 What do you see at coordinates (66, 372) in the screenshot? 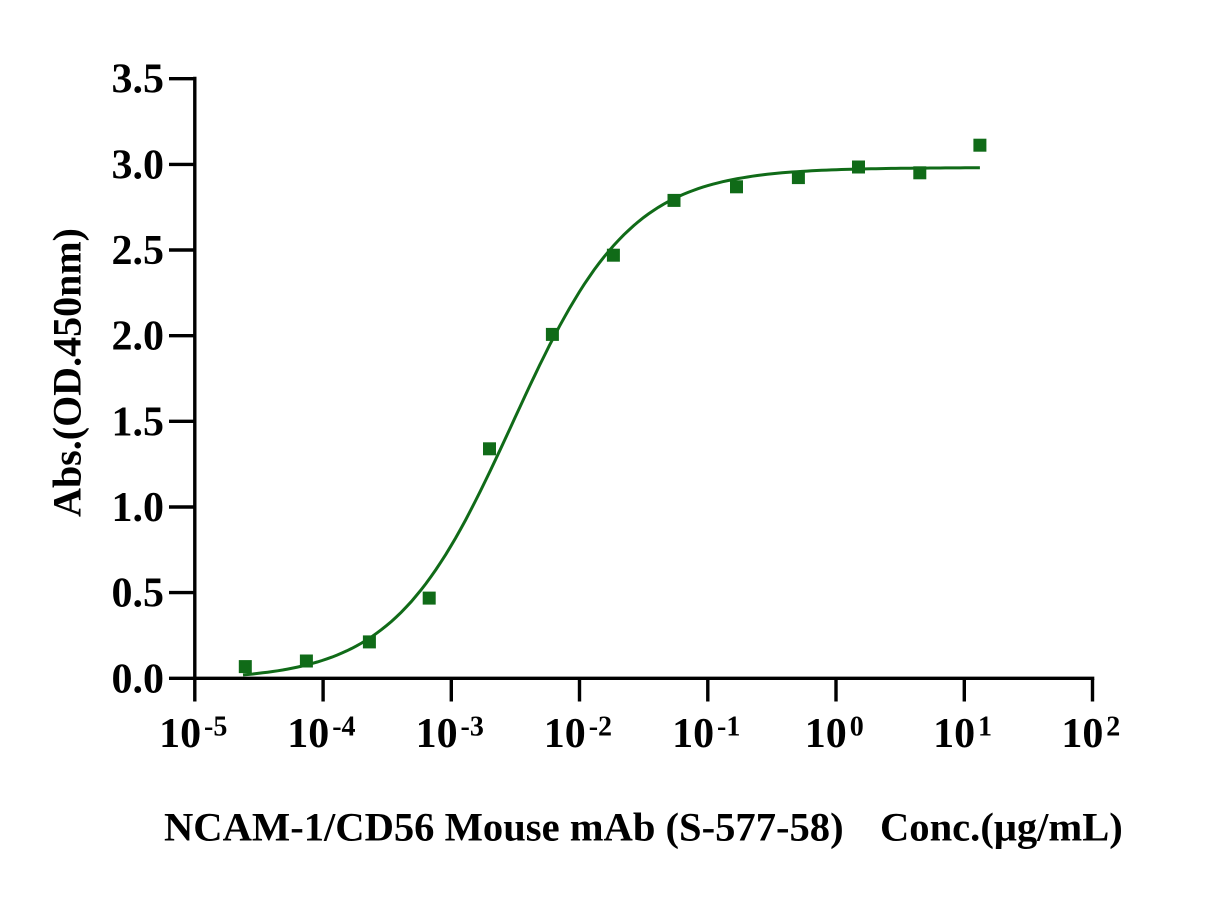
I see `svg-text: Abs.(OD.450nm)` at bounding box center [66, 372].